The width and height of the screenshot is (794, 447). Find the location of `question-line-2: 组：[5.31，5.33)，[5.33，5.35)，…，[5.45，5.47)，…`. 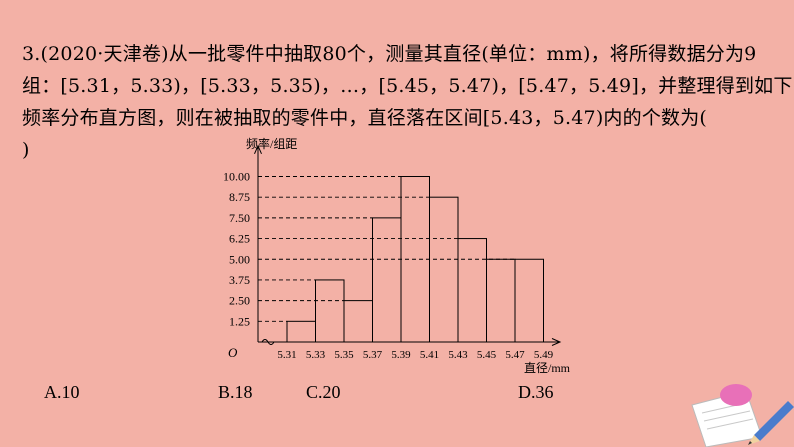

question-line-2: 组：[5.31，5.33)，[5.33，5.35)，…，[5.45，5.47)，… is located at coordinates (407, 86).